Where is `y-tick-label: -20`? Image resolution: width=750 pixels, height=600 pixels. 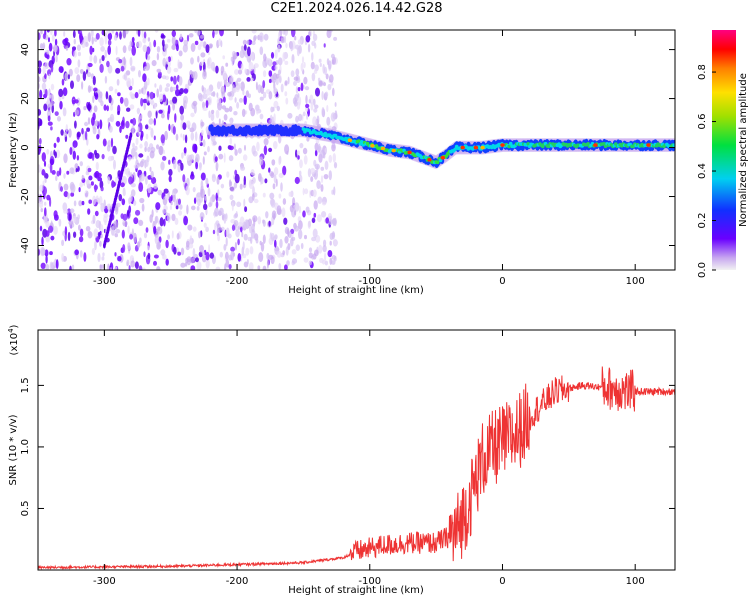 y-tick-label: -20 is located at coordinates (25, 196).